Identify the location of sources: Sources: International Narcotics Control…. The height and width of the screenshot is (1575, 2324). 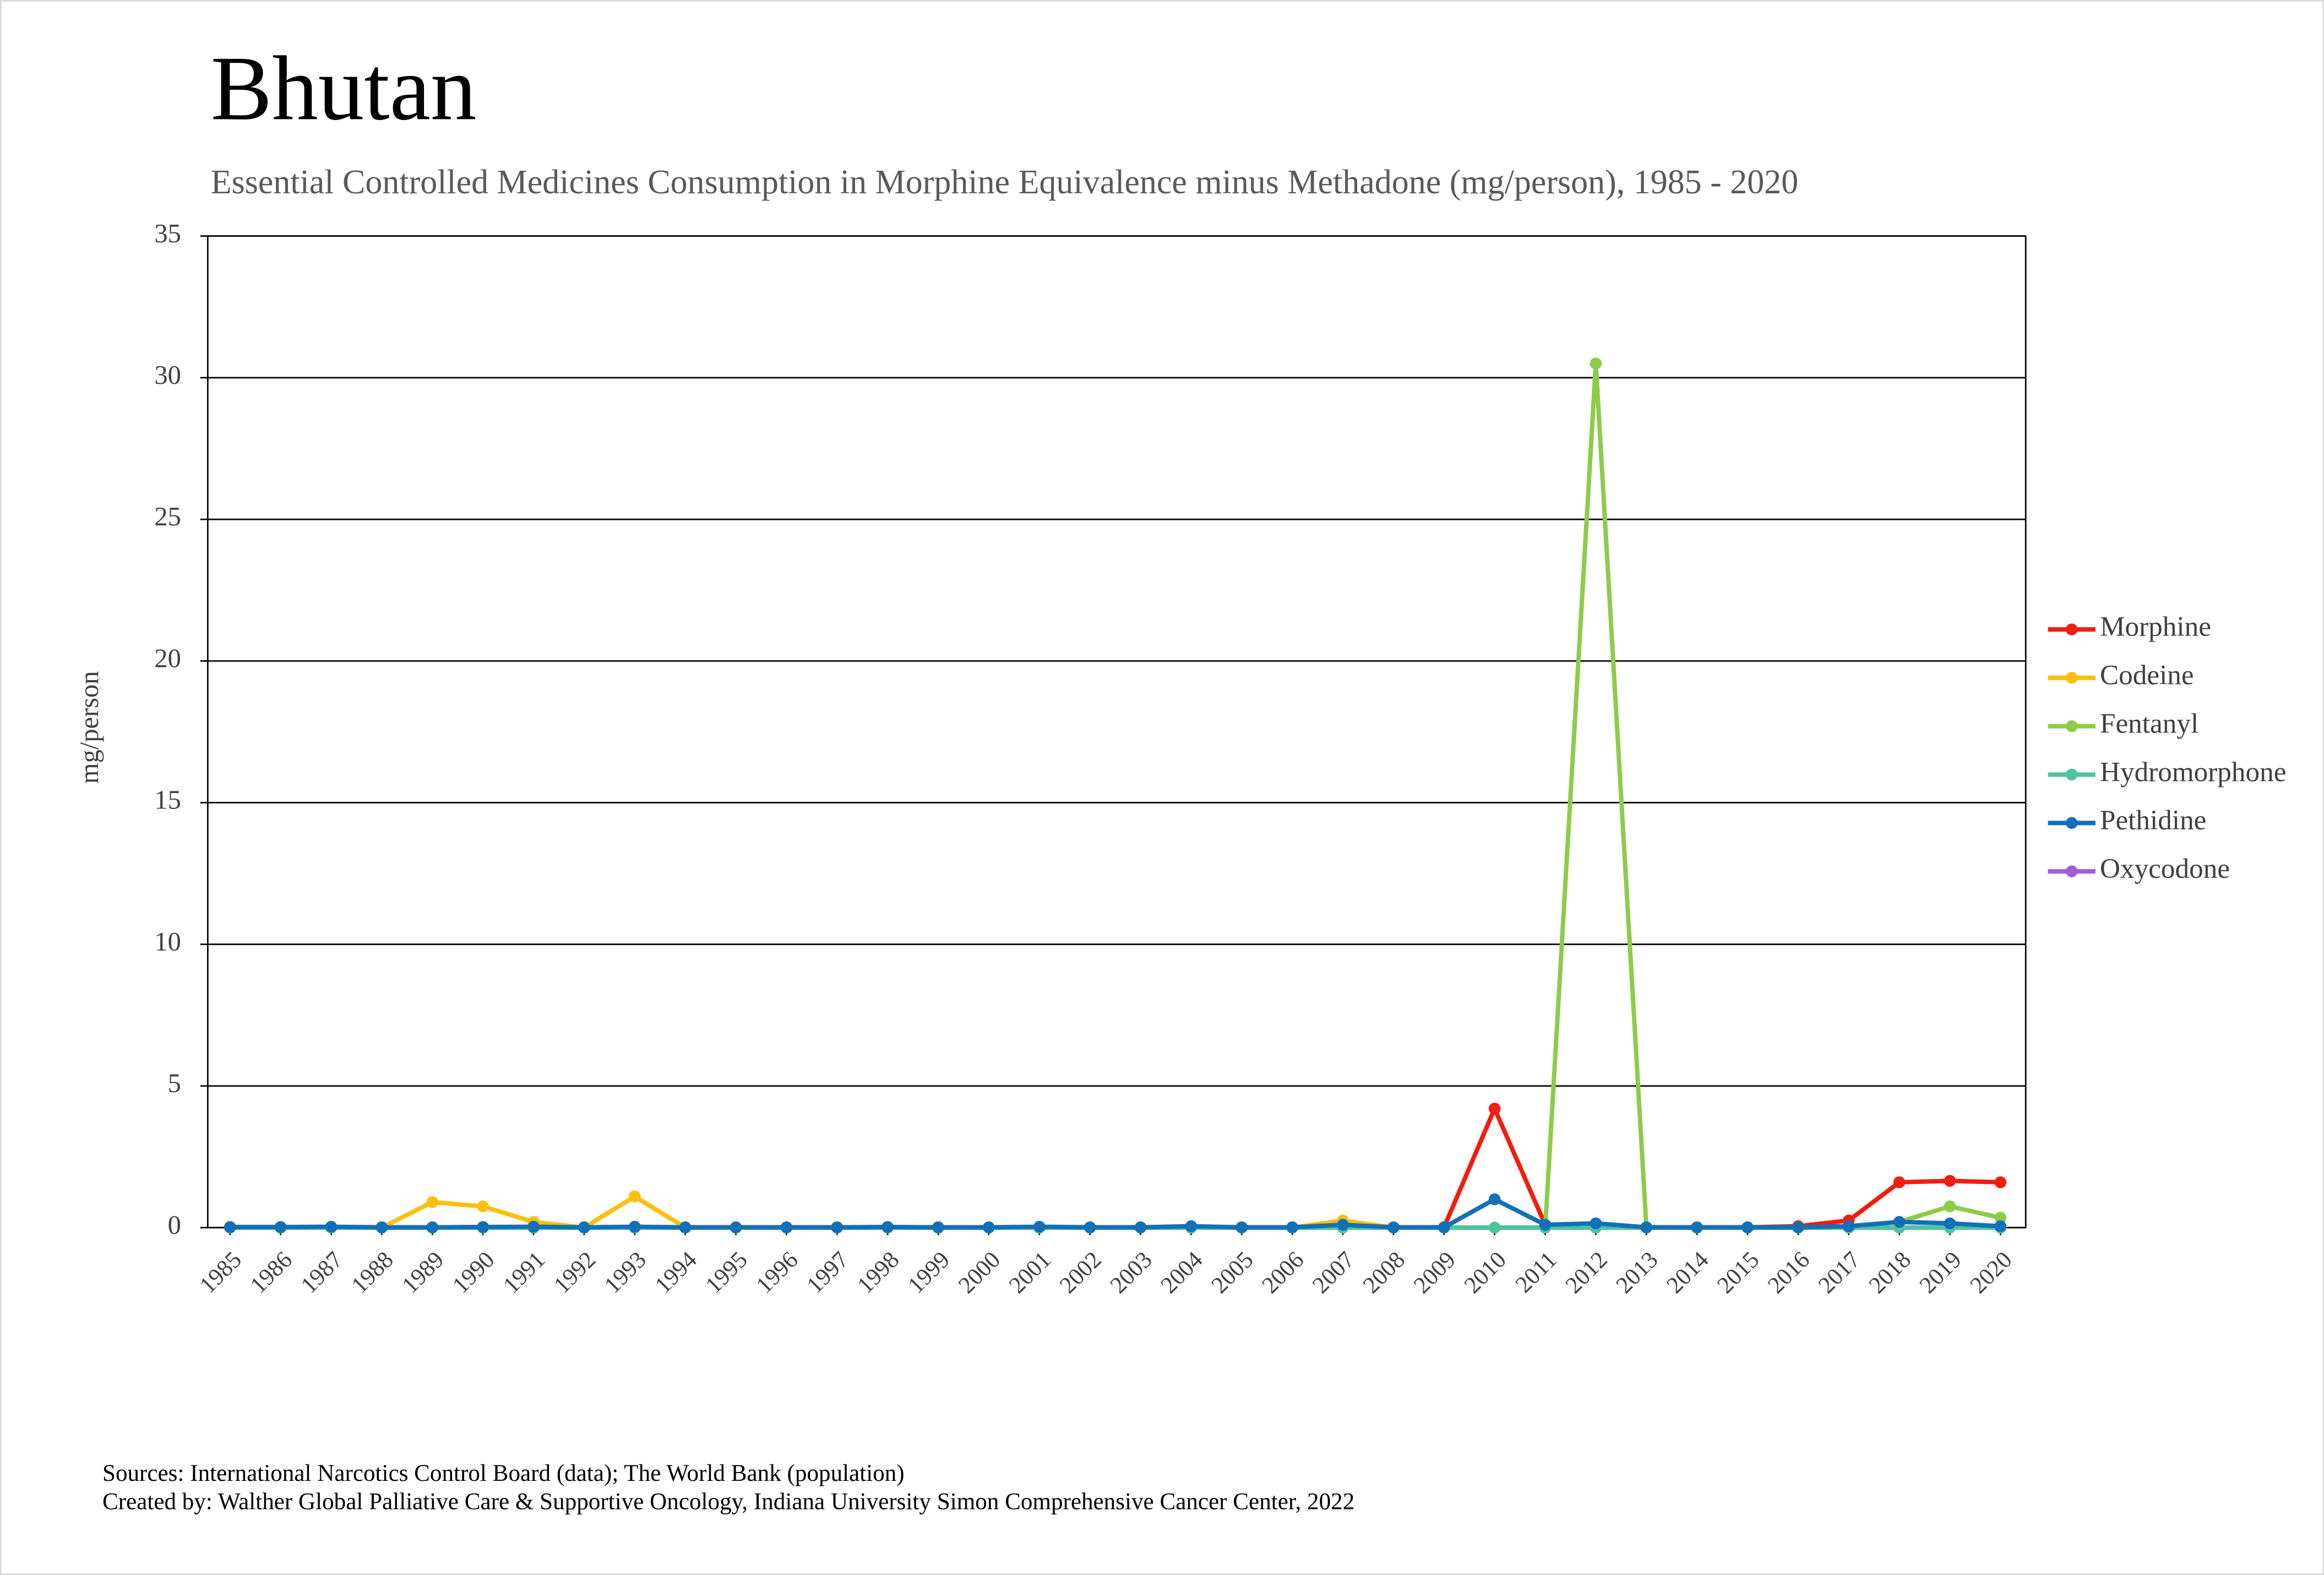
(503, 1473).